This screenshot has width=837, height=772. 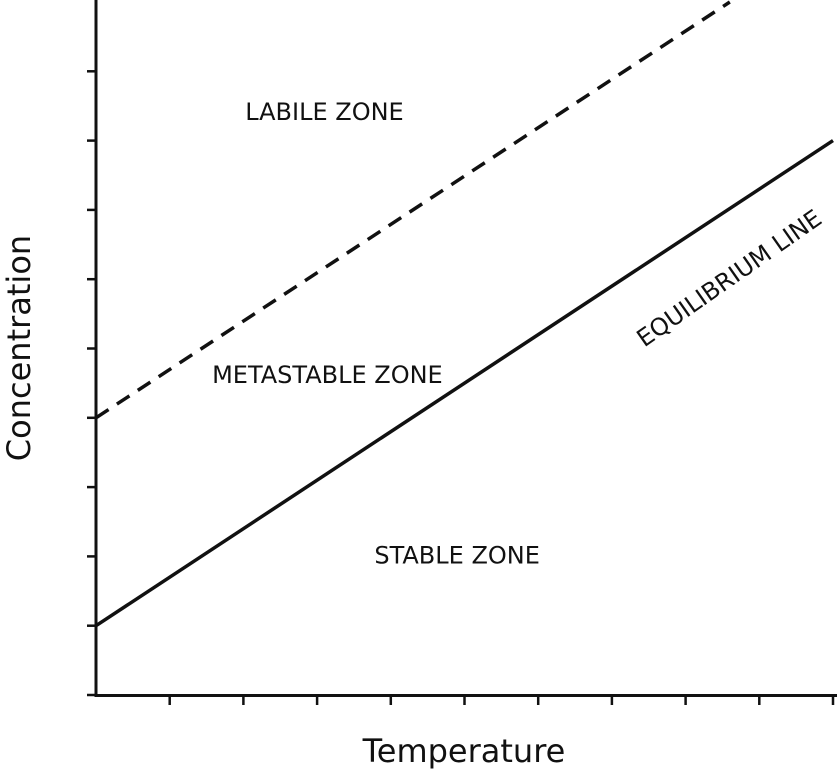 What do you see at coordinates (501, 700) in the screenshot?
I see `x-ticks` at bounding box center [501, 700].